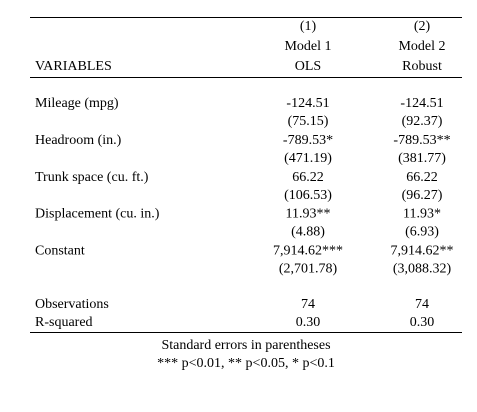  I want to click on standard-error: (96.27), so click(422, 195).